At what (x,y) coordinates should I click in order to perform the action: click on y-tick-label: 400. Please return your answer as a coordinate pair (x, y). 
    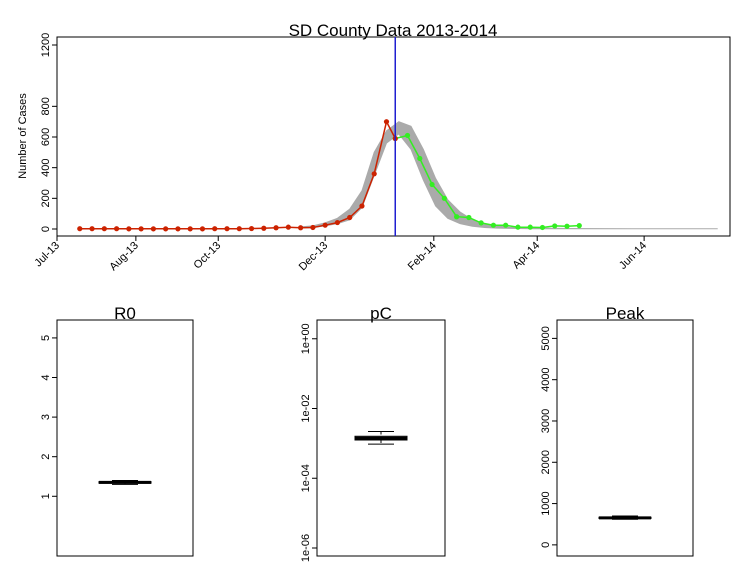
    Looking at the image, I should click on (46, 167).